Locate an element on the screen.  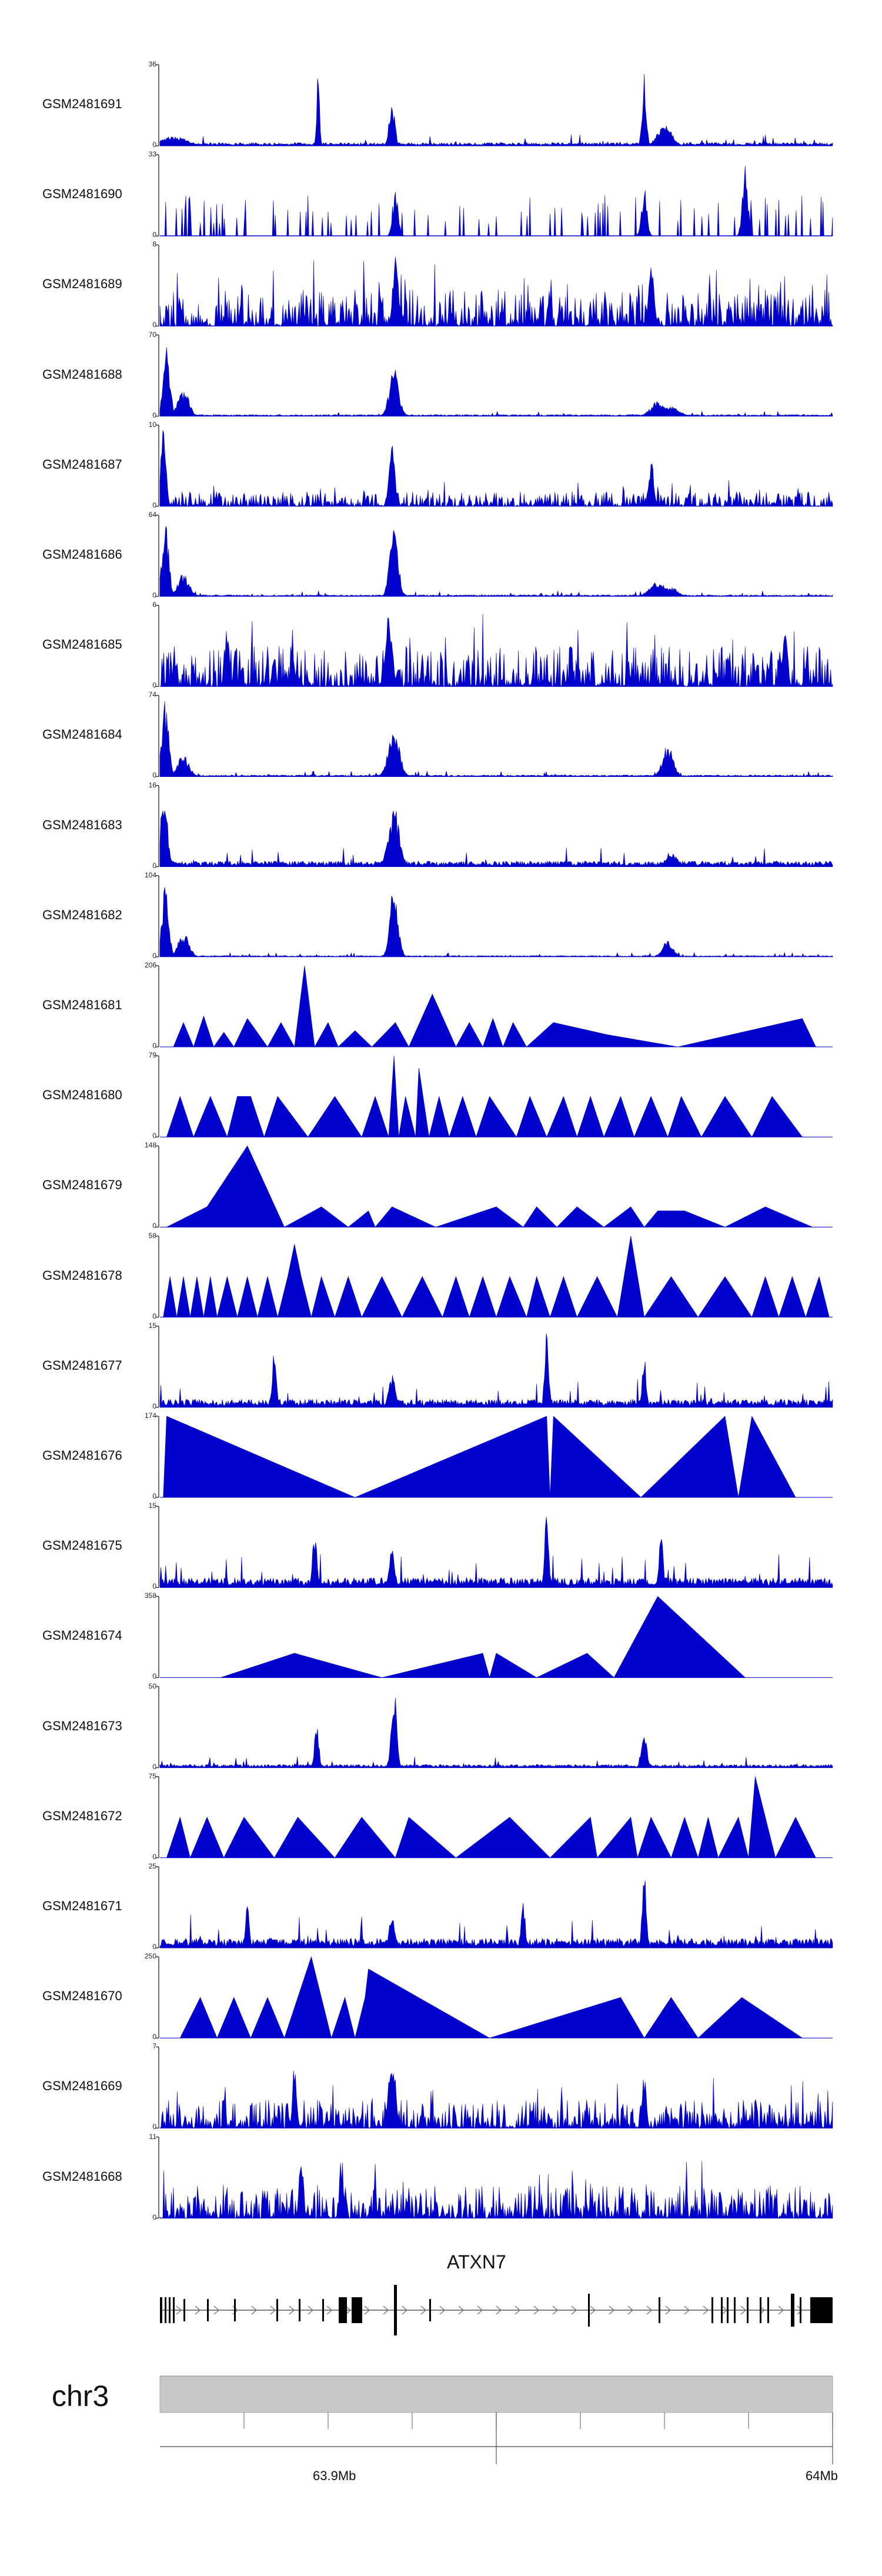
track-ymax-label: 7 is located at coordinates (154, 2046).